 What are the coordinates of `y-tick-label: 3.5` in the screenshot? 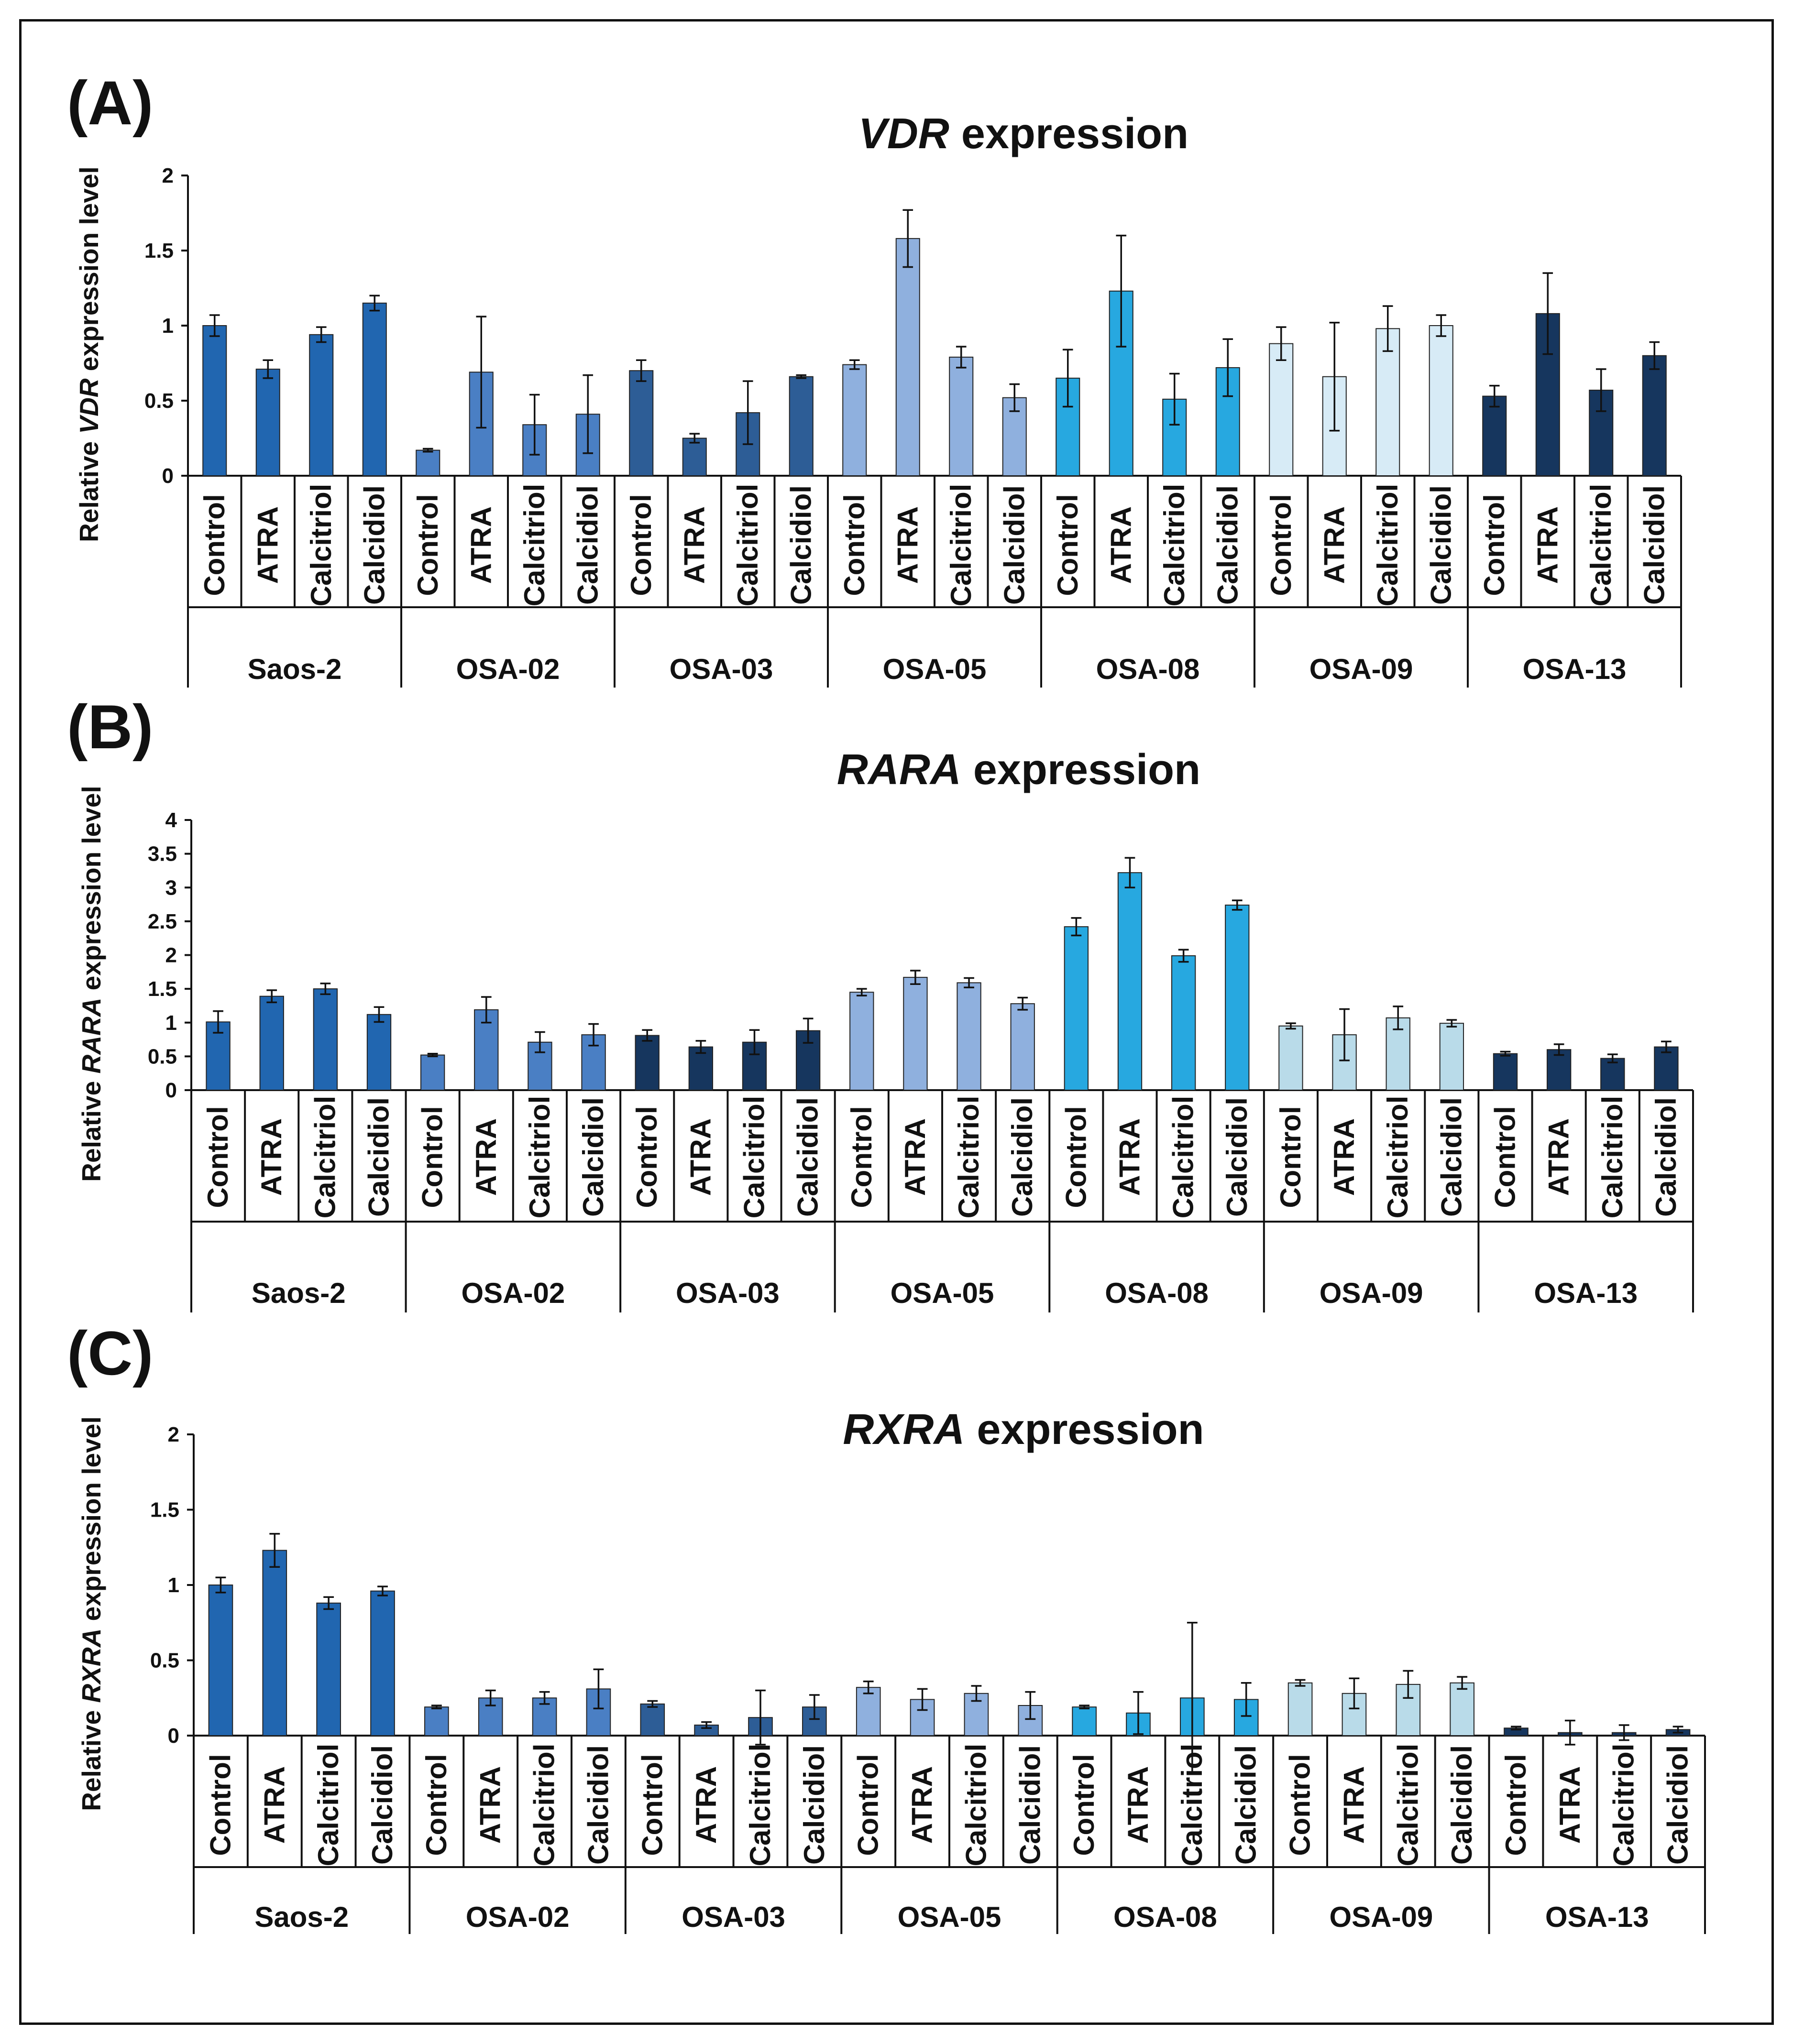 It's located at (162, 854).